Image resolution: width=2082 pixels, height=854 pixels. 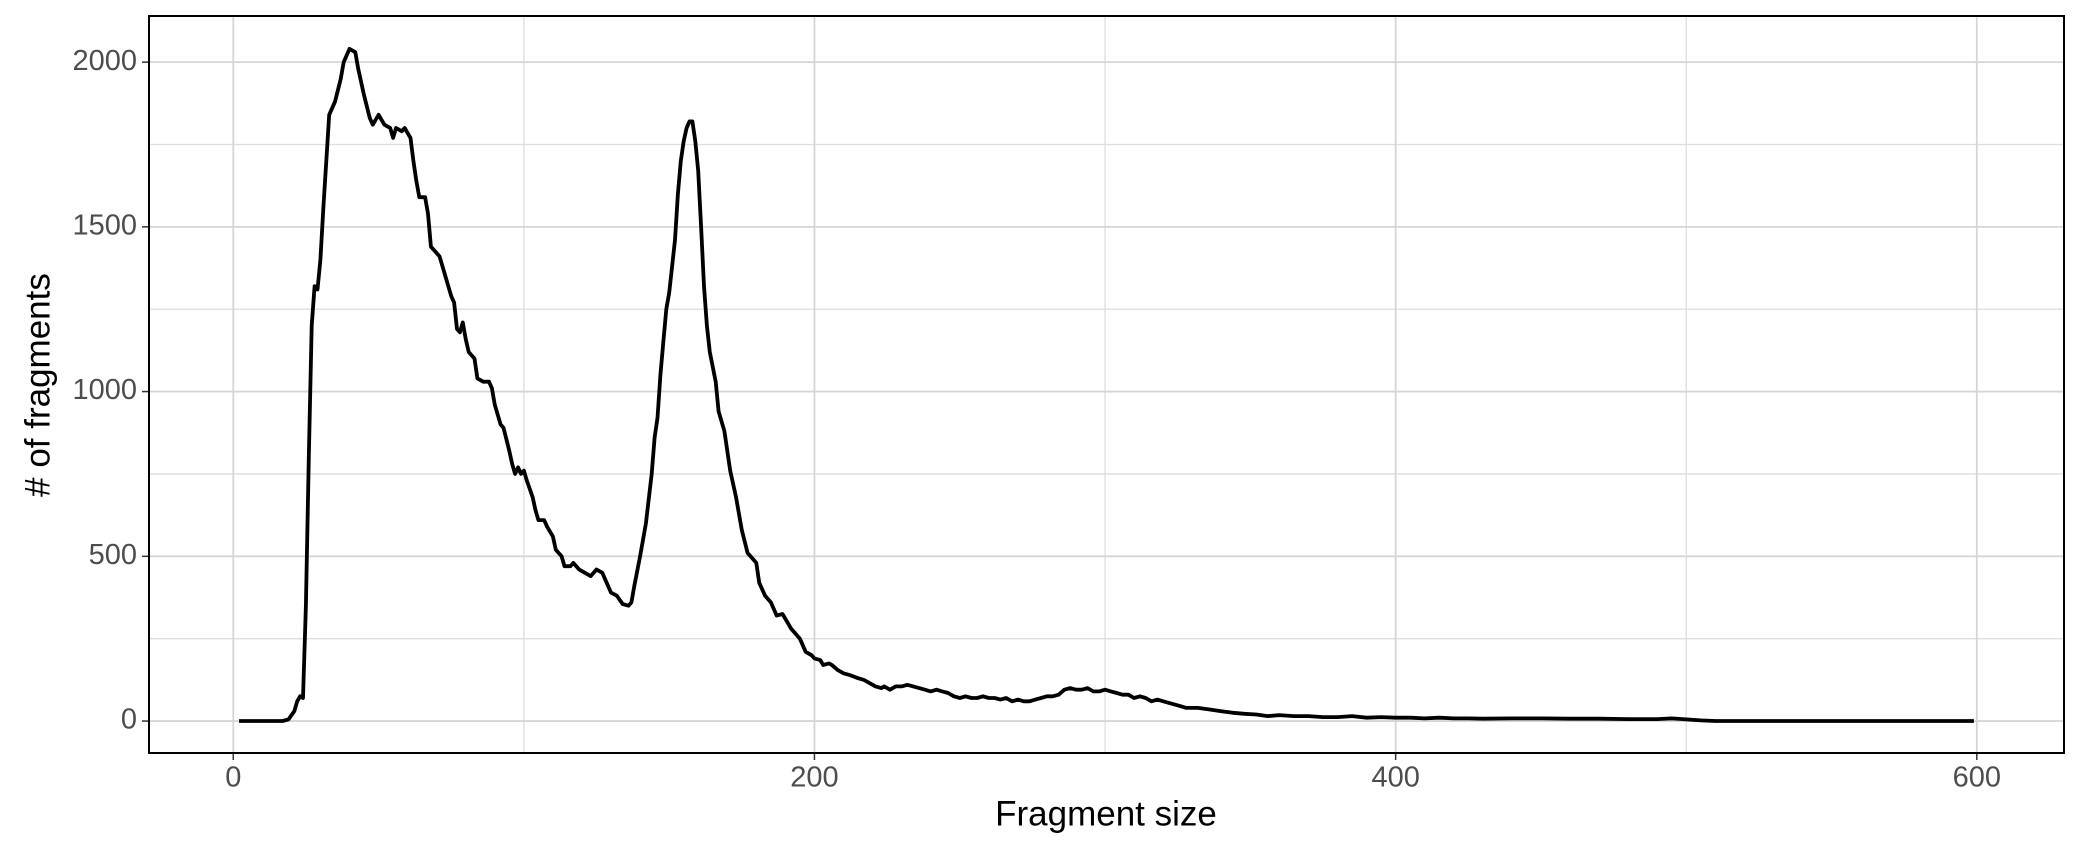 I want to click on x-tick-label: 600, so click(x=1977, y=778).